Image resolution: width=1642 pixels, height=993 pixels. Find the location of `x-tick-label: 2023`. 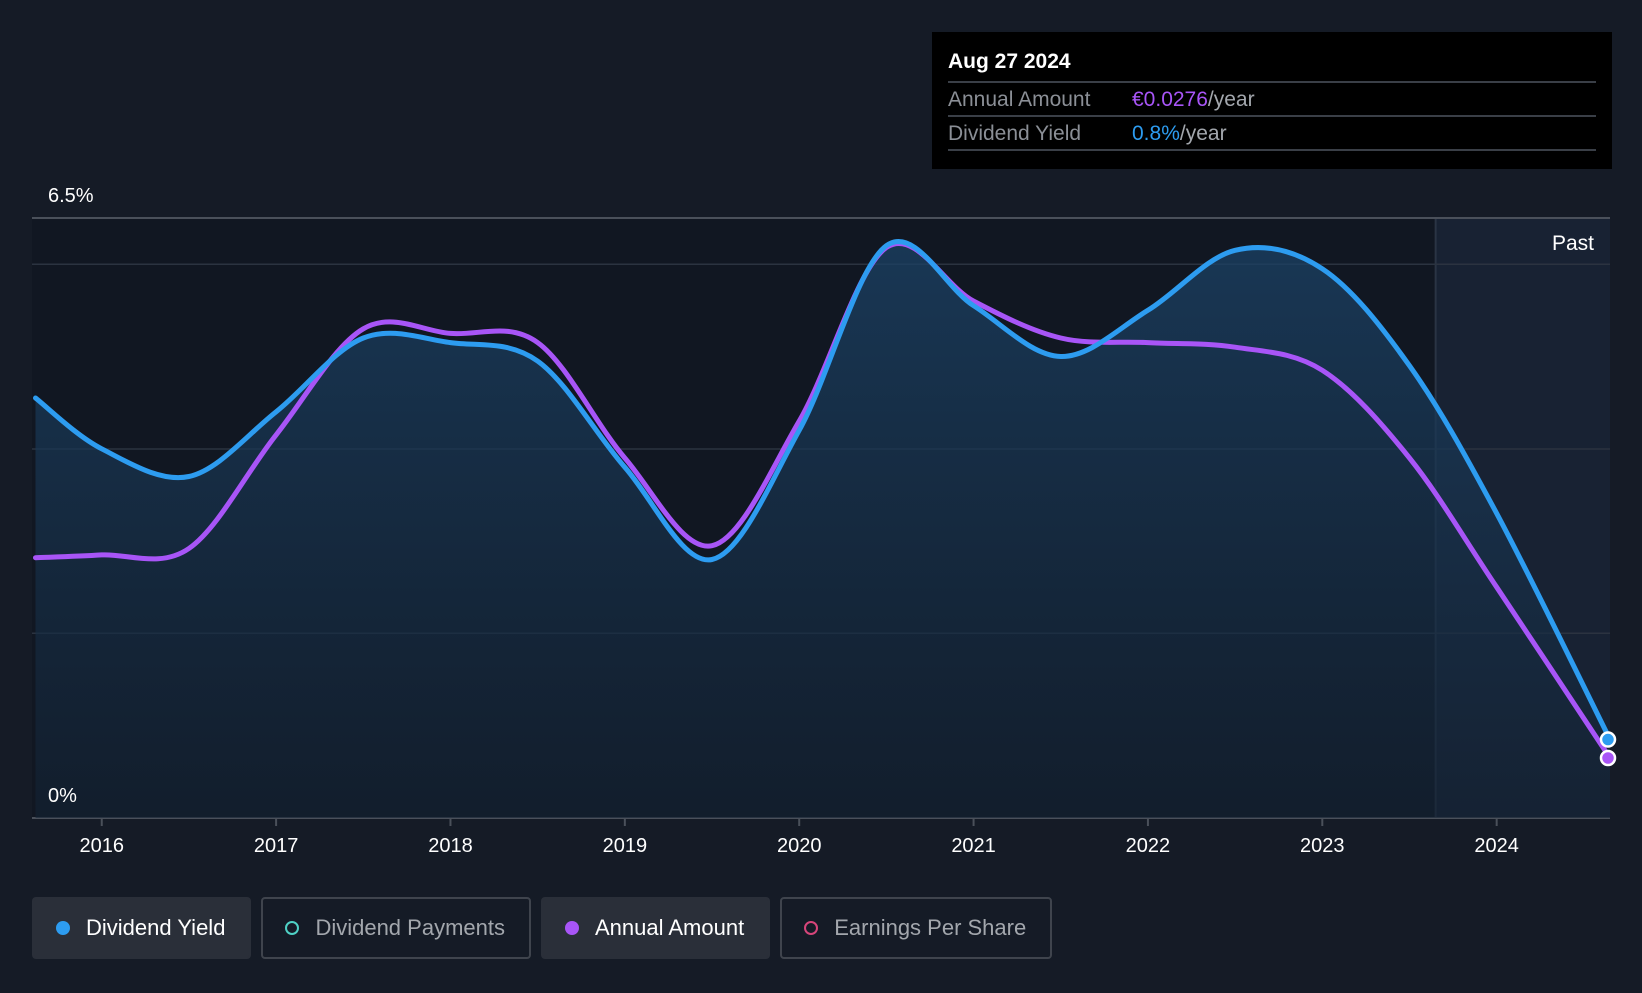

x-tick-label: 2023 is located at coordinates (1322, 846).